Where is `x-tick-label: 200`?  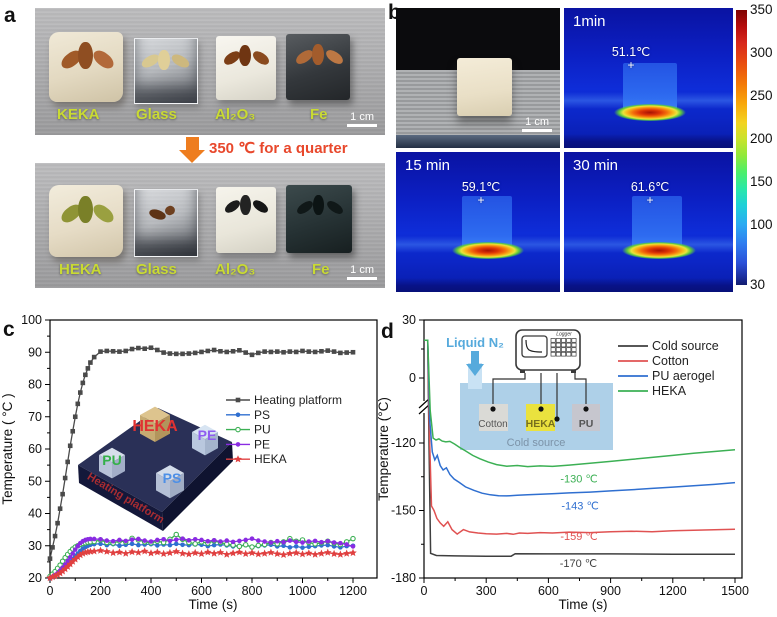
x-tick-label: 200 is located at coordinates (100, 591).